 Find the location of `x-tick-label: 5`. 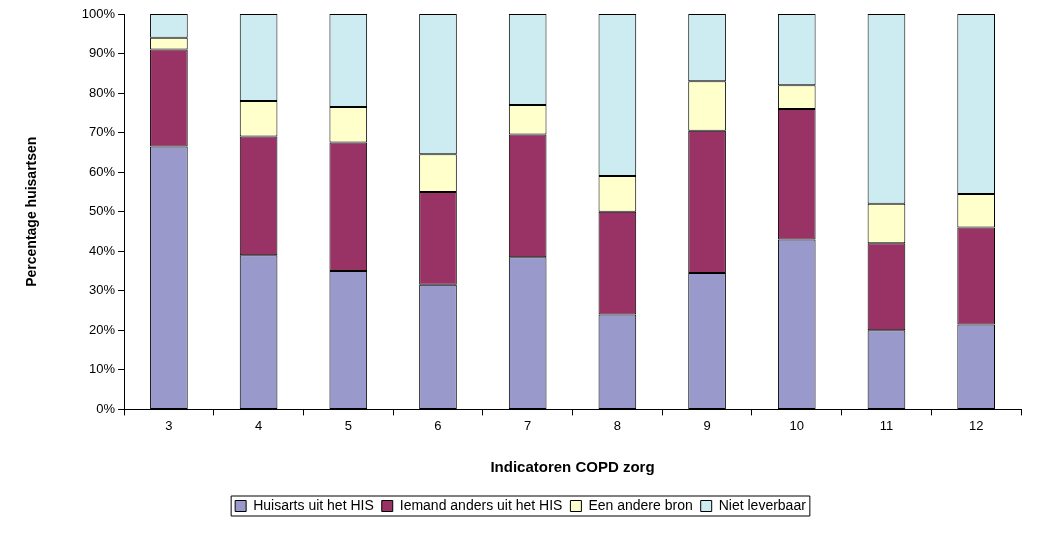

x-tick-label: 5 is located at coordinates (348, 425).